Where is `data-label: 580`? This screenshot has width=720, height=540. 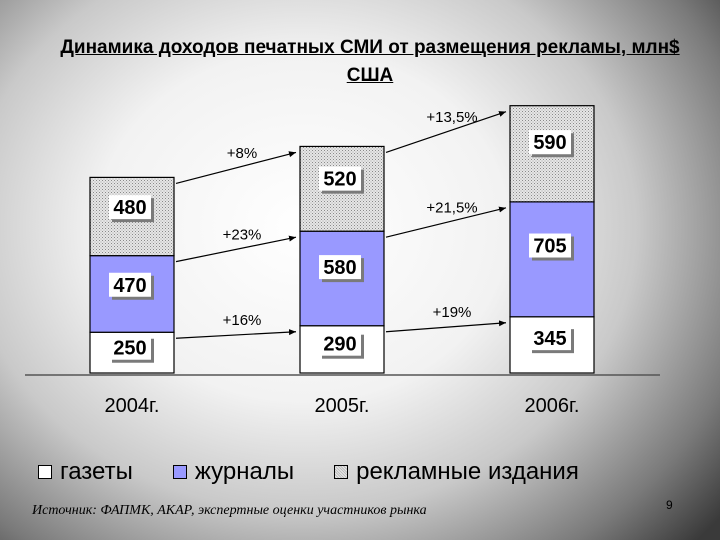 data-label: 580 is located at coordinates (339, 268).